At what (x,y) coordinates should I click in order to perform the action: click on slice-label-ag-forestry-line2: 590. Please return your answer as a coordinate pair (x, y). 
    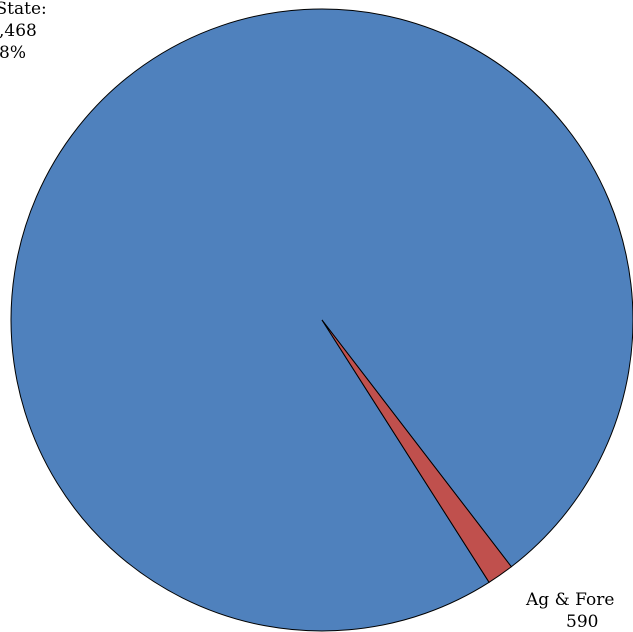
    Looking at the image, I should click on (582, 622).